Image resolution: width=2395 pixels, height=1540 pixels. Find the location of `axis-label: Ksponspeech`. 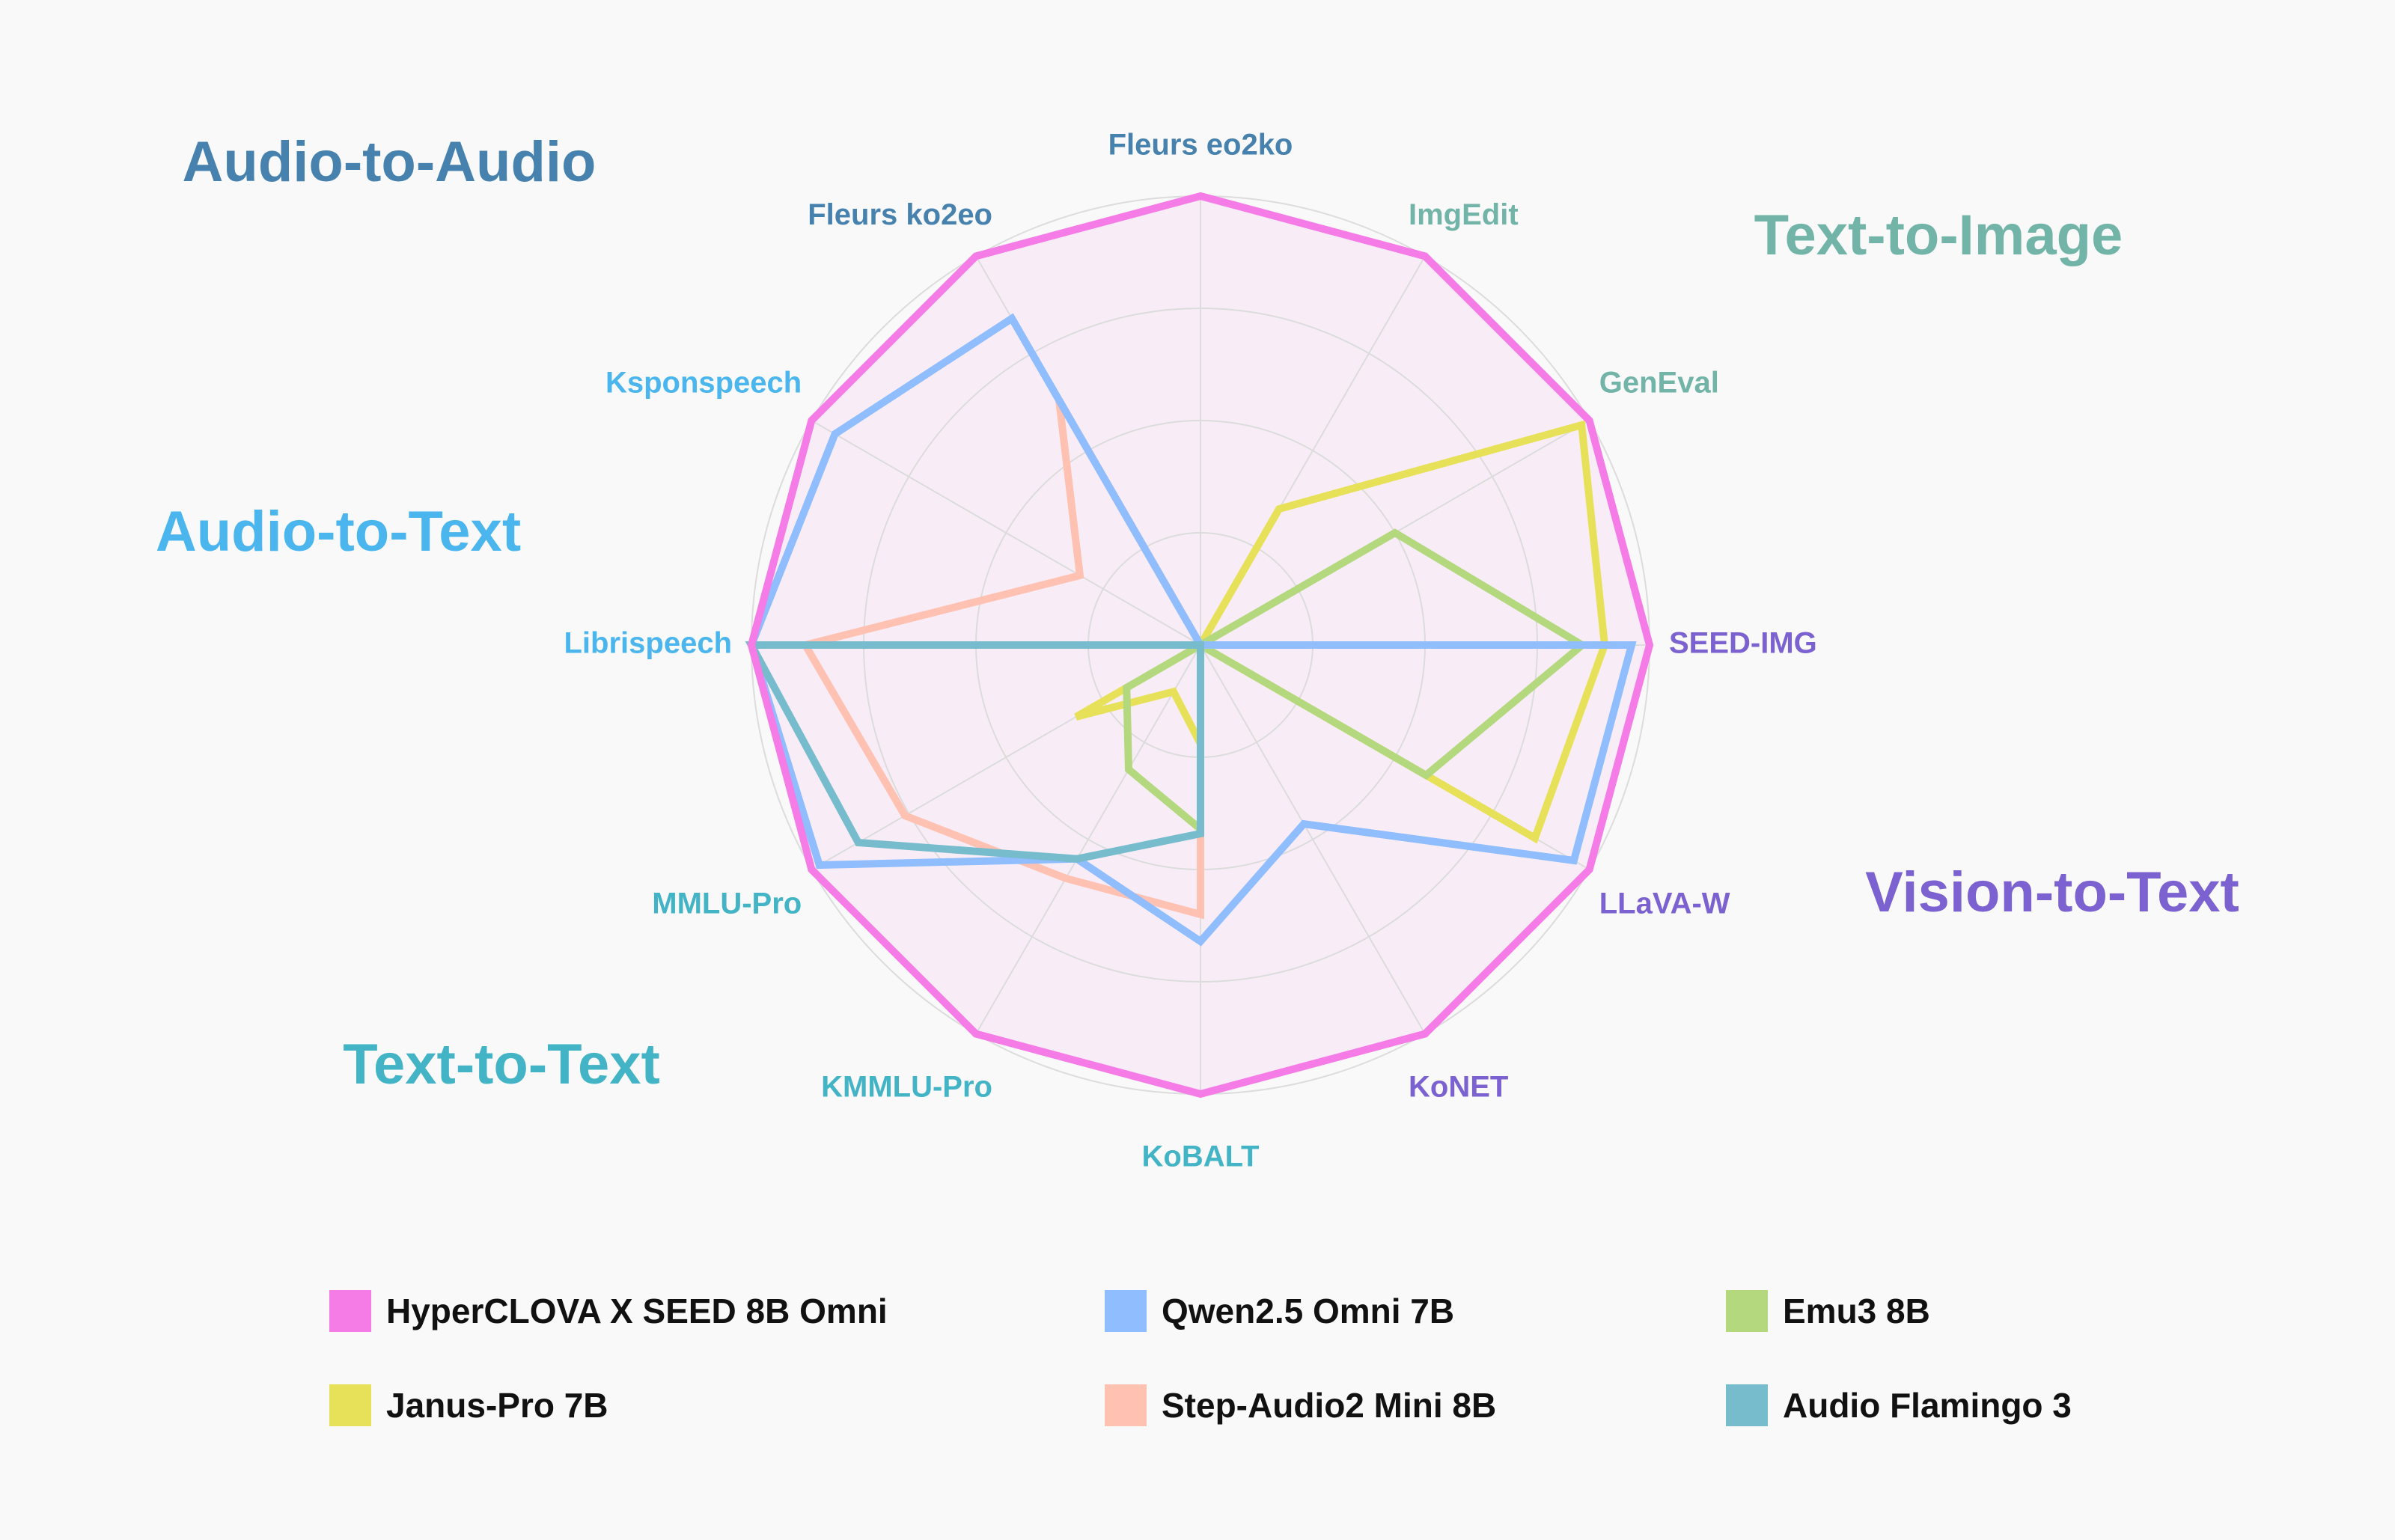

axis-label: Ksponspeech is located at coordinates (703, 384).